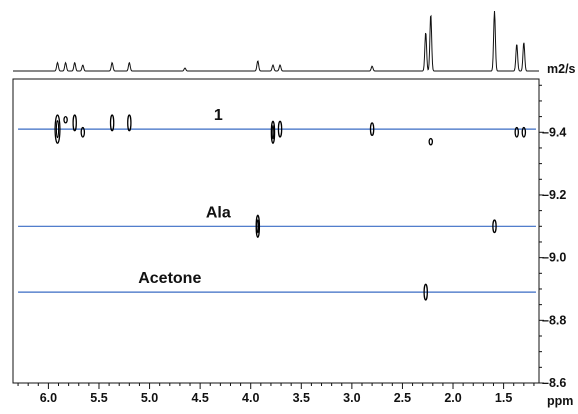 This screenshot has width=578, height=414. Describe the element at coordinates (452, 398) in the screenshot. I see `x-tick-label: 2.0` at that location.